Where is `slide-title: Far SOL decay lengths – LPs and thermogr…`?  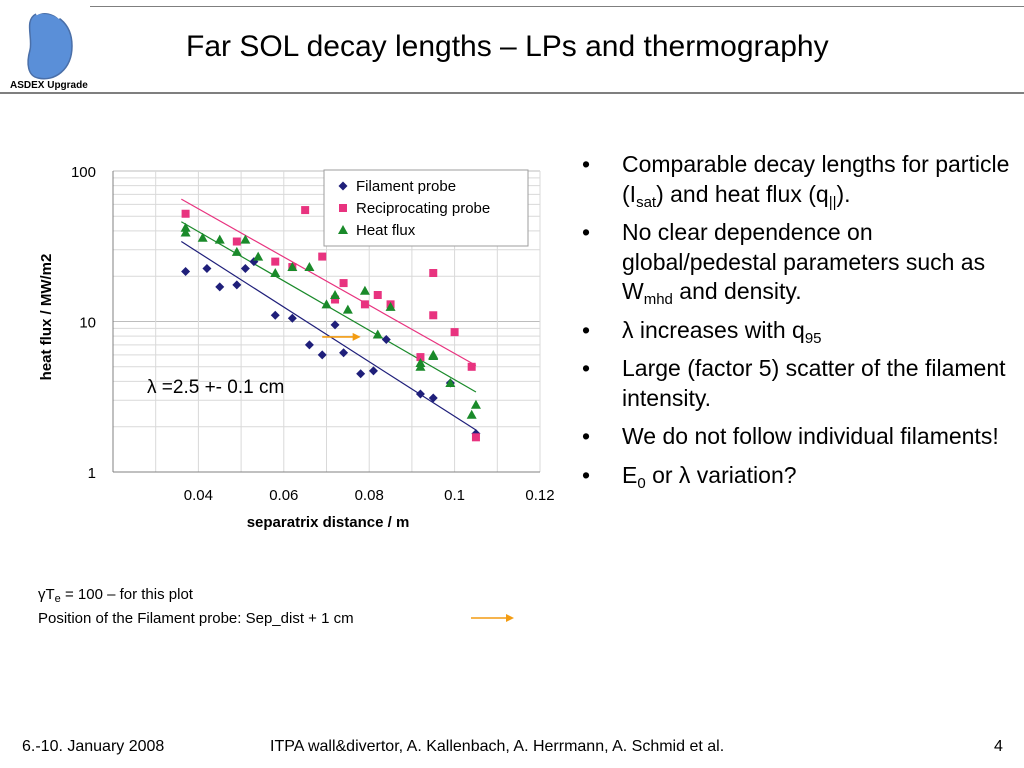 slide-title: Far SOL decay lengths – LPs and thermogr… is located at coordinates (507, 46).